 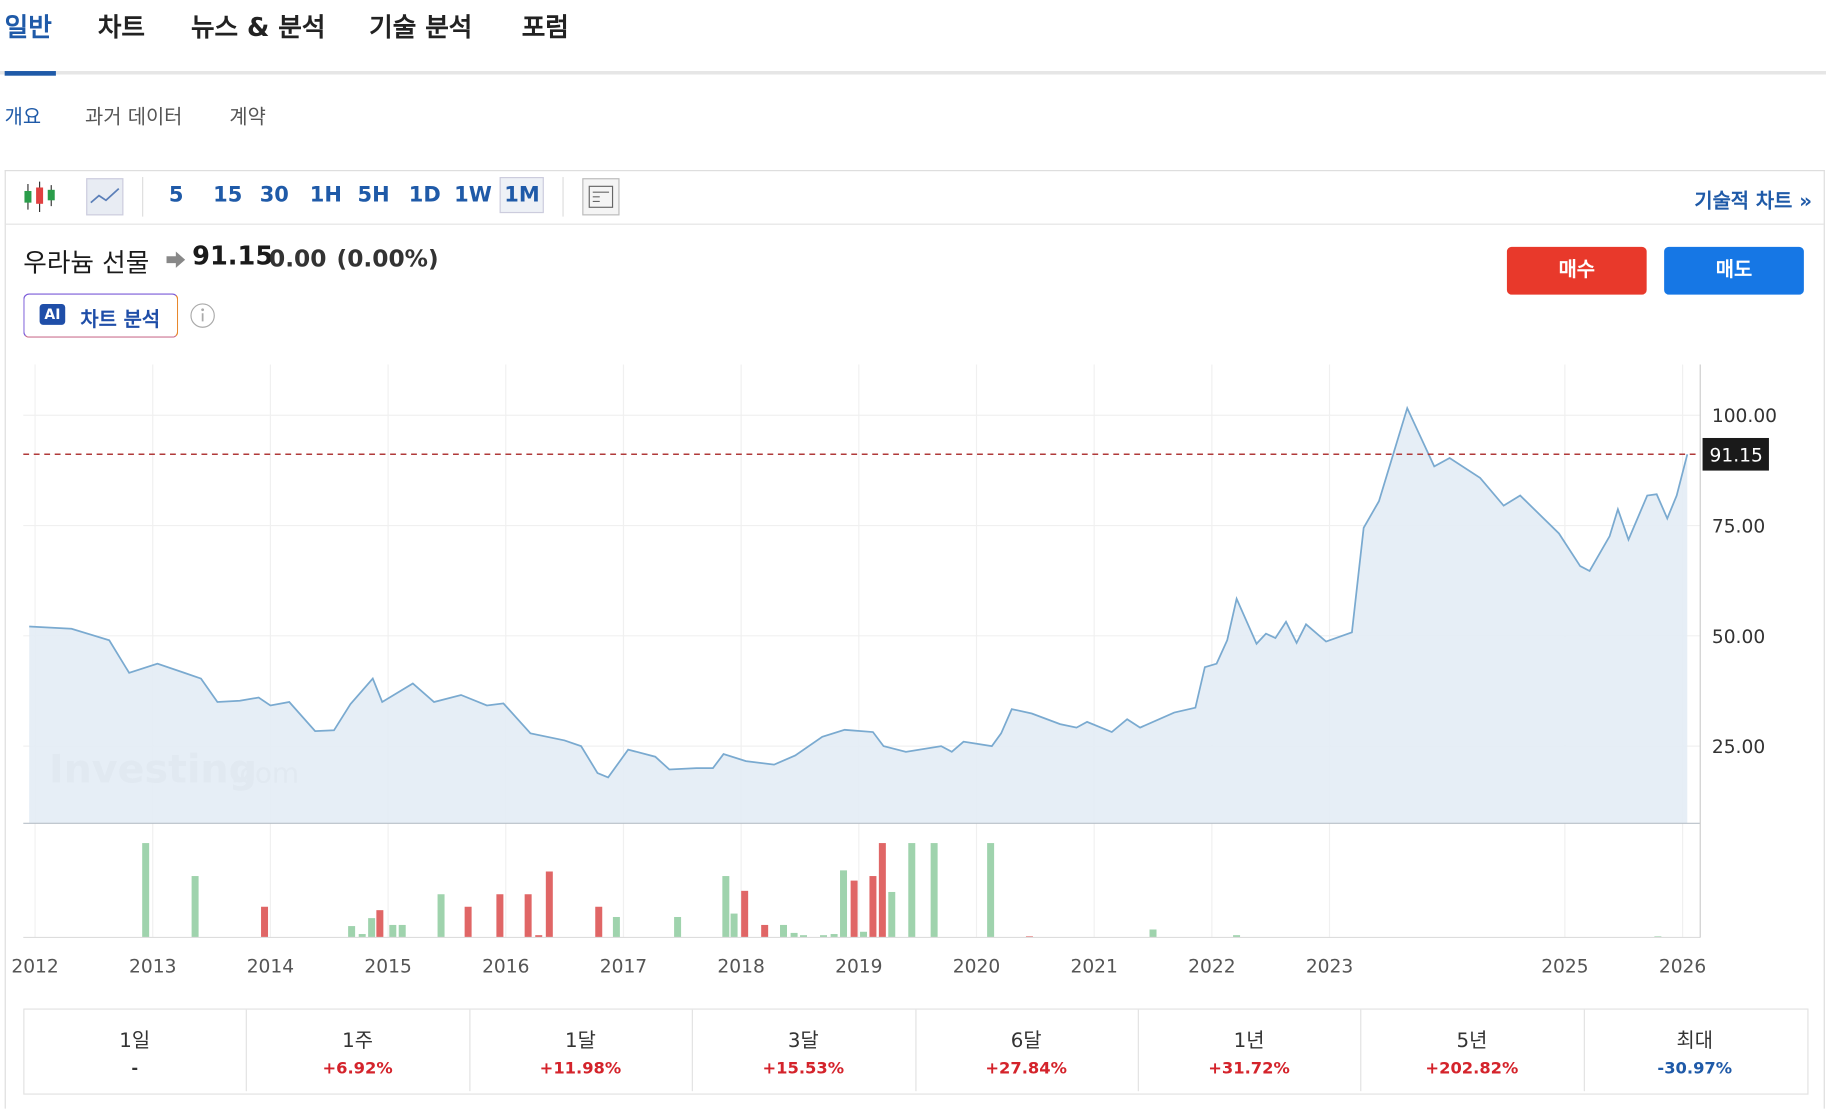 I want to click on price: 91.15, so click(x=233, y=257).